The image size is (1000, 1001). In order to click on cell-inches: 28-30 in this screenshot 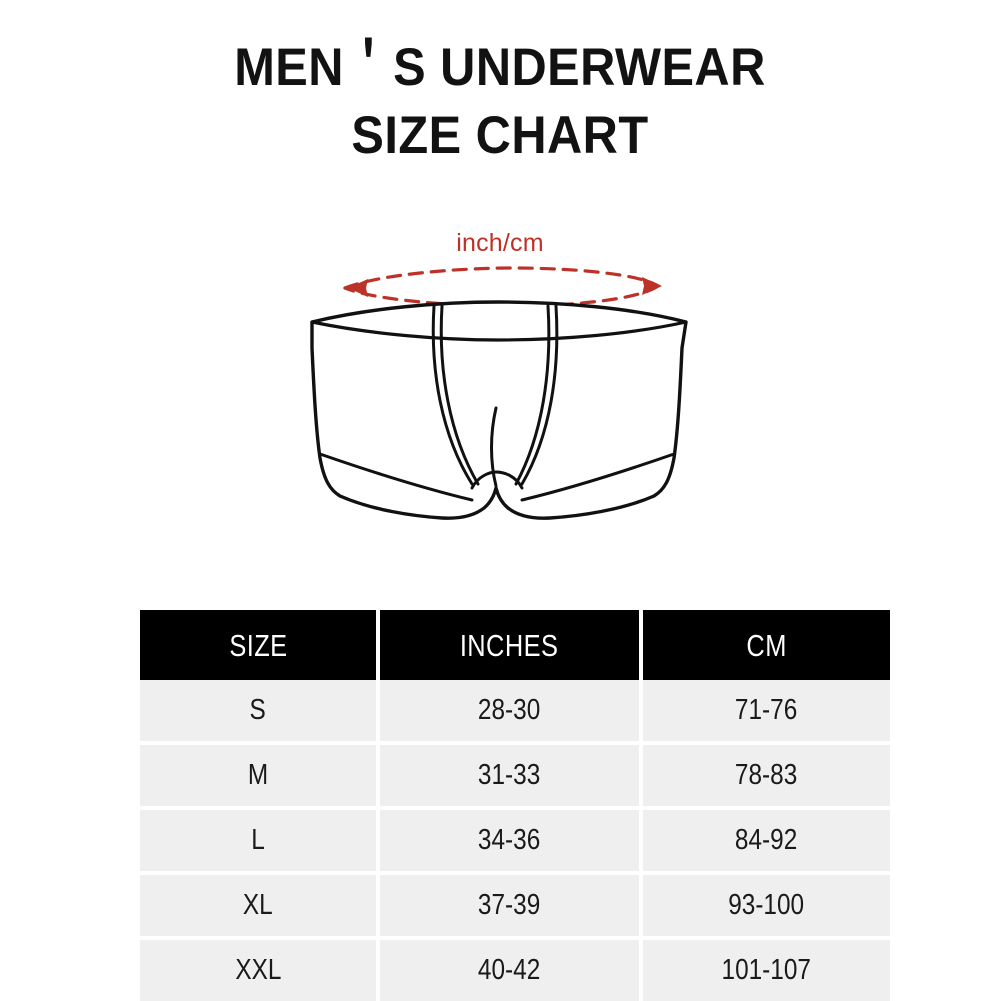, I will do `click(511, 712)`.